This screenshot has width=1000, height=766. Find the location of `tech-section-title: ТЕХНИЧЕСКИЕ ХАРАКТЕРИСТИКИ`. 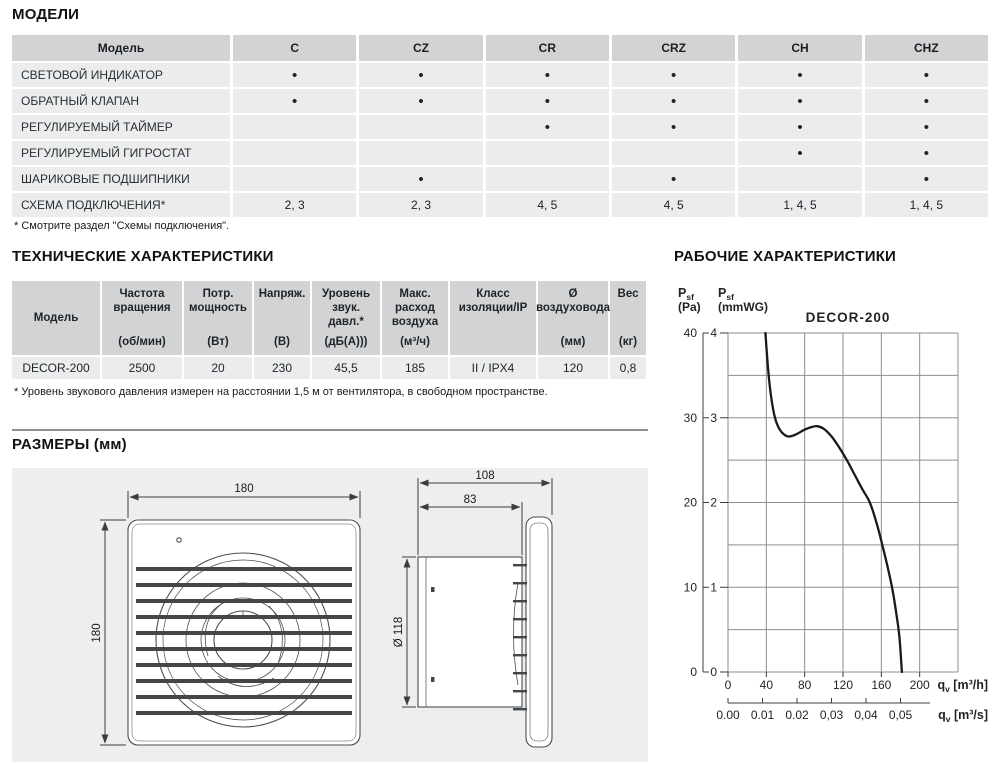

tech-section-title: ТЕХНИЧЕСКИЕ ХАРАКТЕРИСТИКИ is located at coordinates (143, 256).